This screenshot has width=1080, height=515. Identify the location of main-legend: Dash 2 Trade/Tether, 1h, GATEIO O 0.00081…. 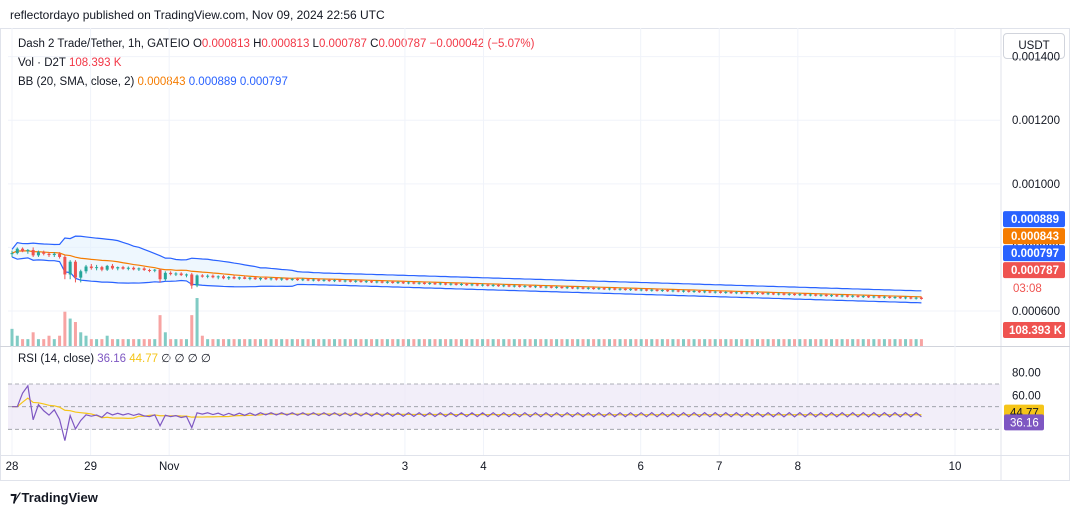
(276, 63).